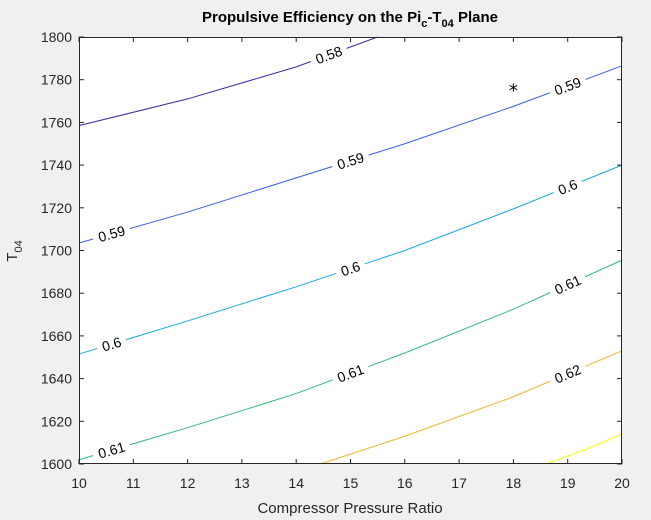  I want to click on x-tick-label: 12, so click(188, 483).